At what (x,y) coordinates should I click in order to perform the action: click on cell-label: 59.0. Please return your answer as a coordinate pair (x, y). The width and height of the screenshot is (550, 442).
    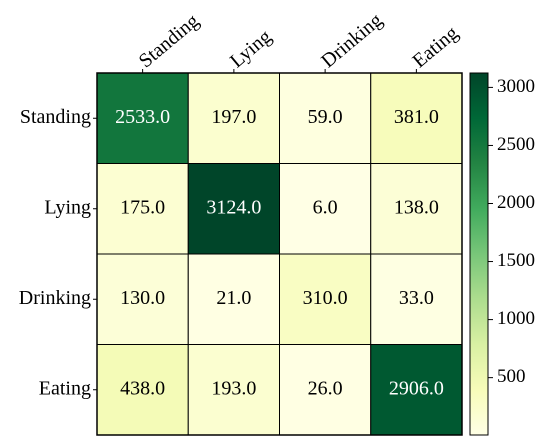
    Looking at the image, I should click on (325, 117).